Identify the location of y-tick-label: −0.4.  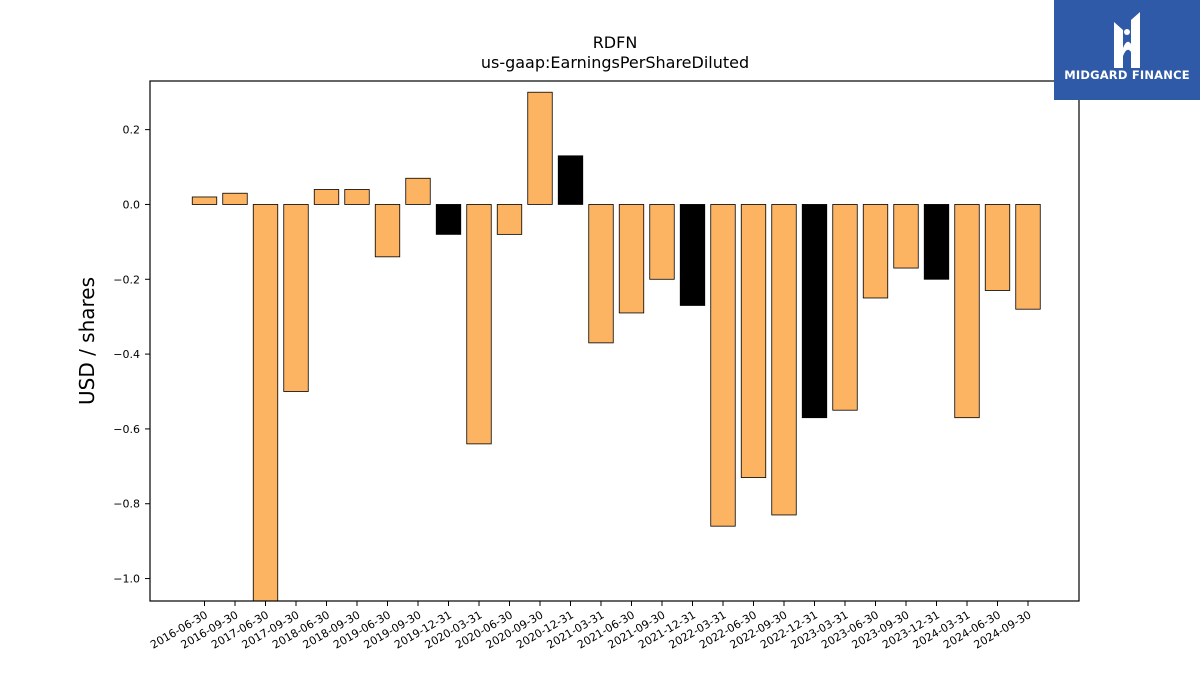
(126, 354).